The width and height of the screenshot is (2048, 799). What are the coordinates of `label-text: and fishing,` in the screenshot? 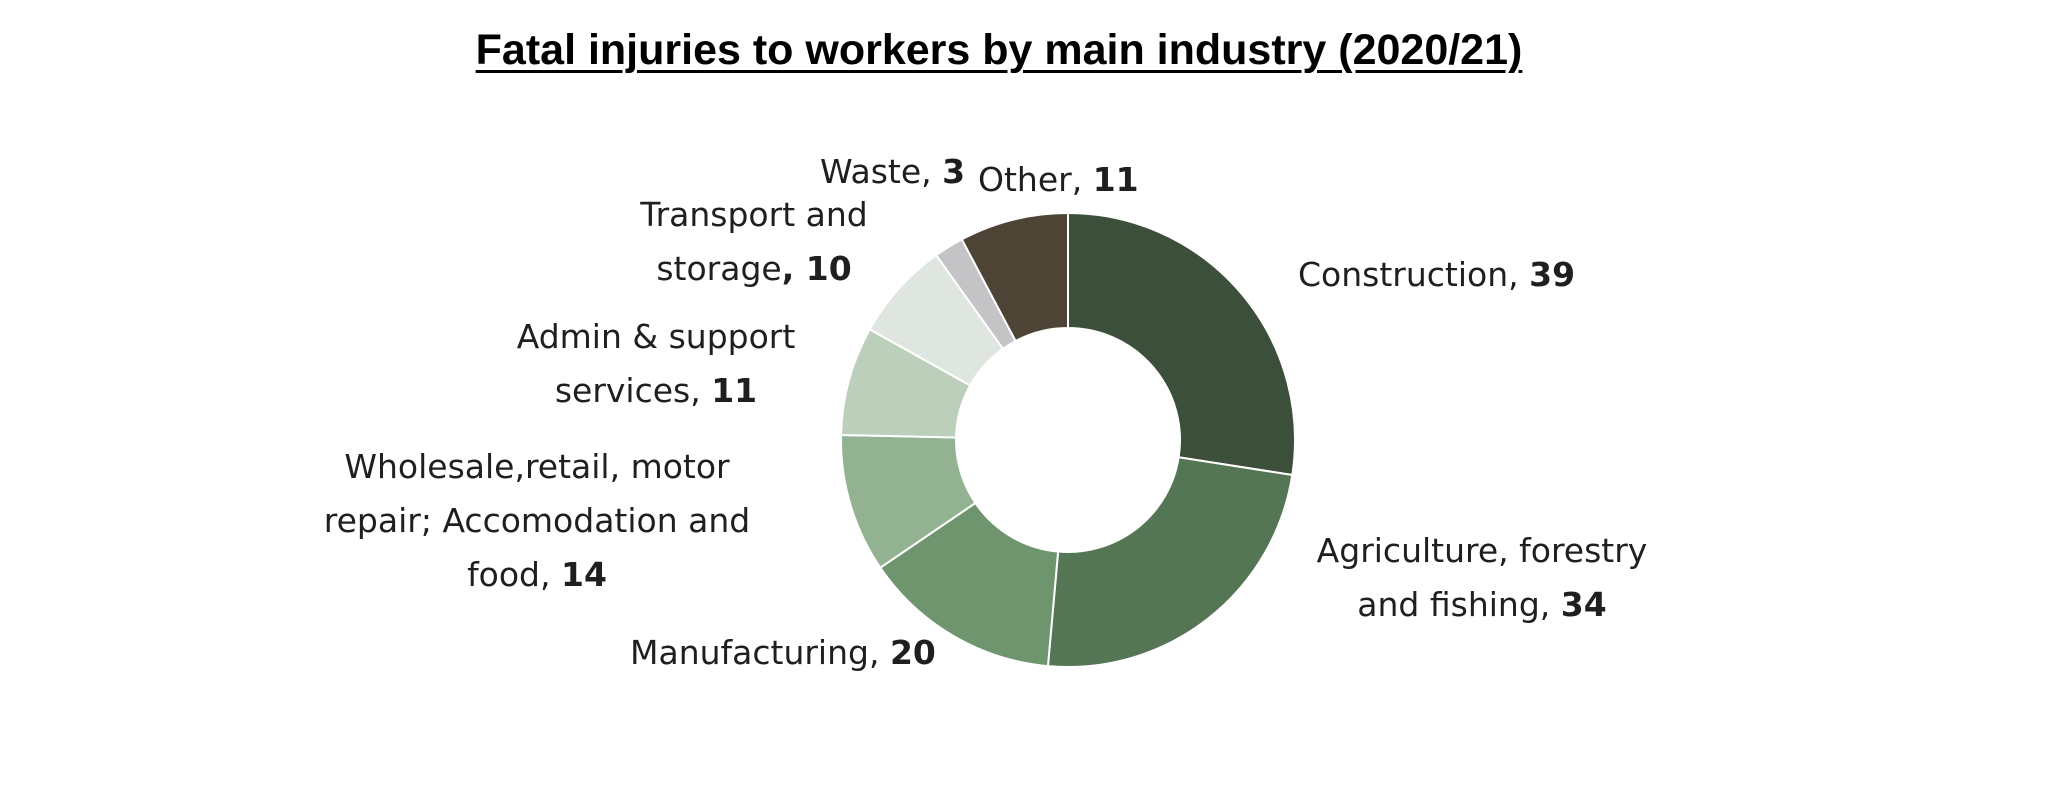 It's located at (1459, 604).